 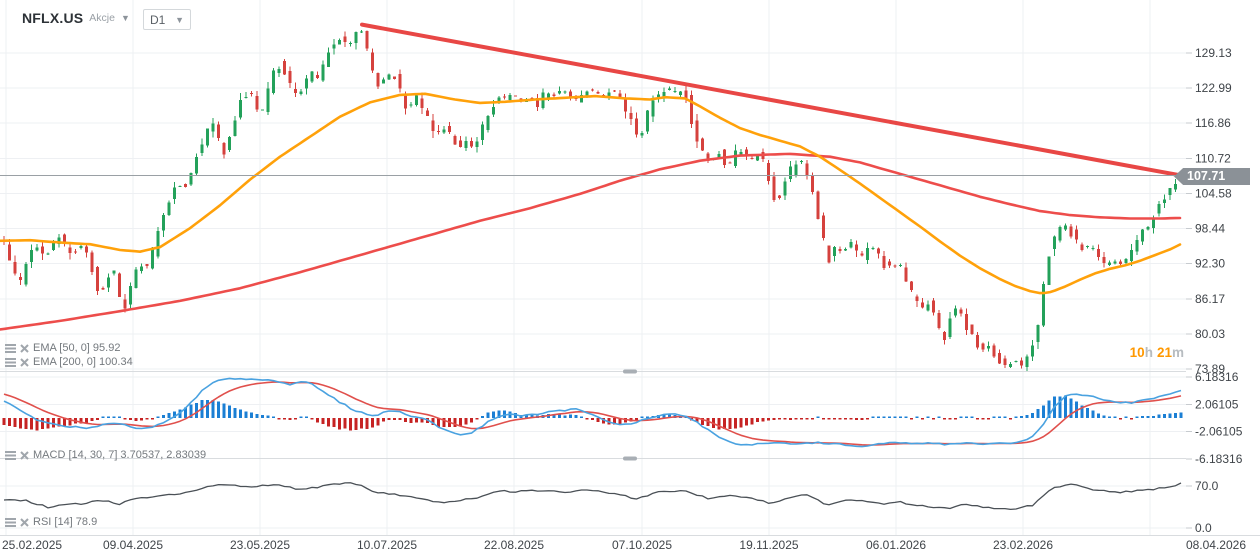 What do you see at coordinates (1213, 53) in the screenshot?
I see `axis-label: 129.13` at bounding box center [1213, 53].